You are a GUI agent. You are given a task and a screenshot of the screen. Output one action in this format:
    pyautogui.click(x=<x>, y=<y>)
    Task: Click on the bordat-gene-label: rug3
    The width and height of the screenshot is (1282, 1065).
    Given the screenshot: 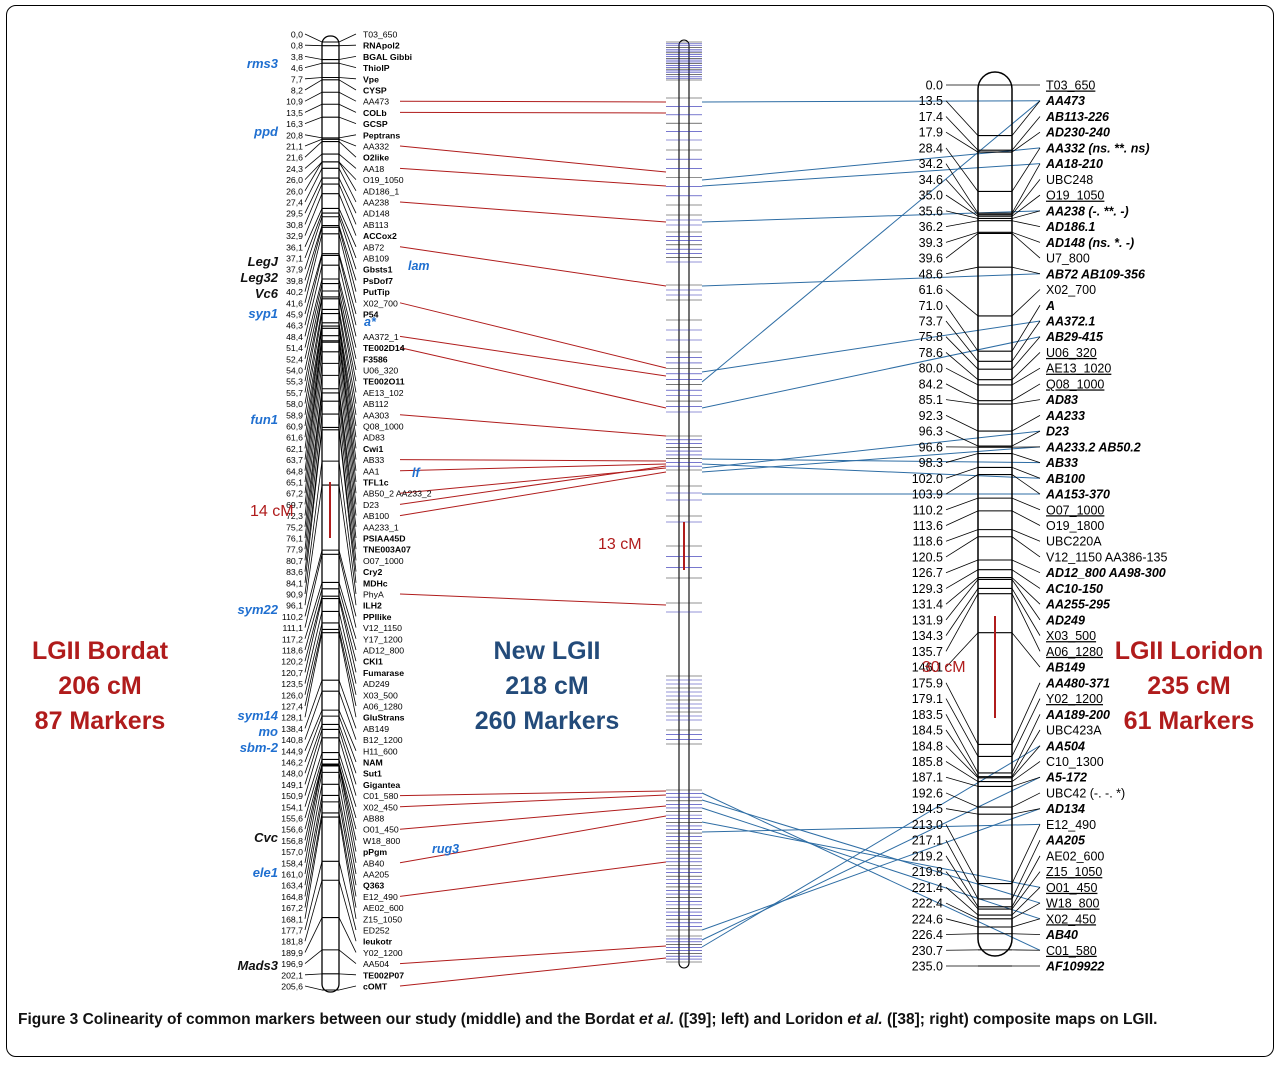 What is the action you would take?
    pyautogui.click(x=445, y=849)
    